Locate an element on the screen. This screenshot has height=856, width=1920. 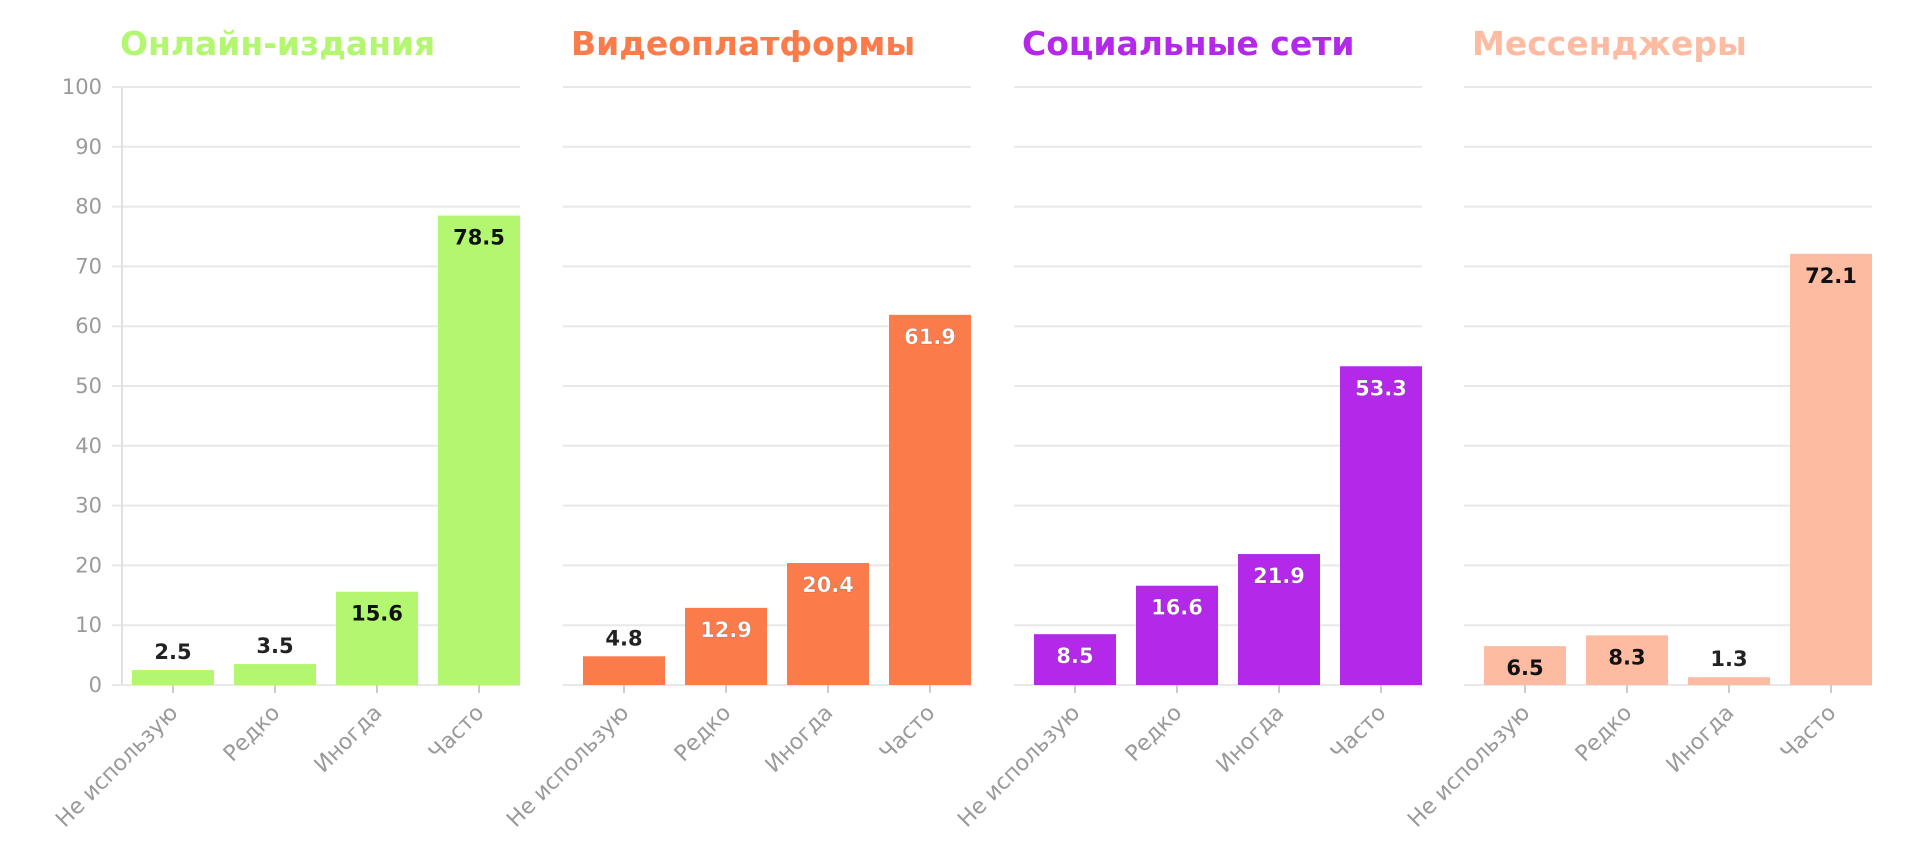
data-label: 8.3 is located at coordinates (1626, 657).